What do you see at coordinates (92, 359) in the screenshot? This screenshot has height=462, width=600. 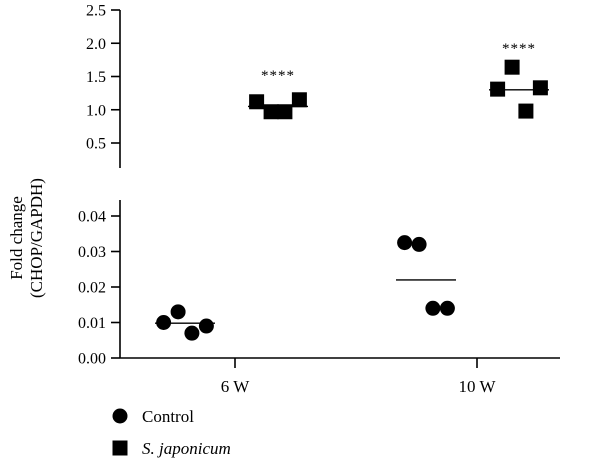 I see `lower-y-tick-label-0: 0.00` at bounding box center [92, 359].